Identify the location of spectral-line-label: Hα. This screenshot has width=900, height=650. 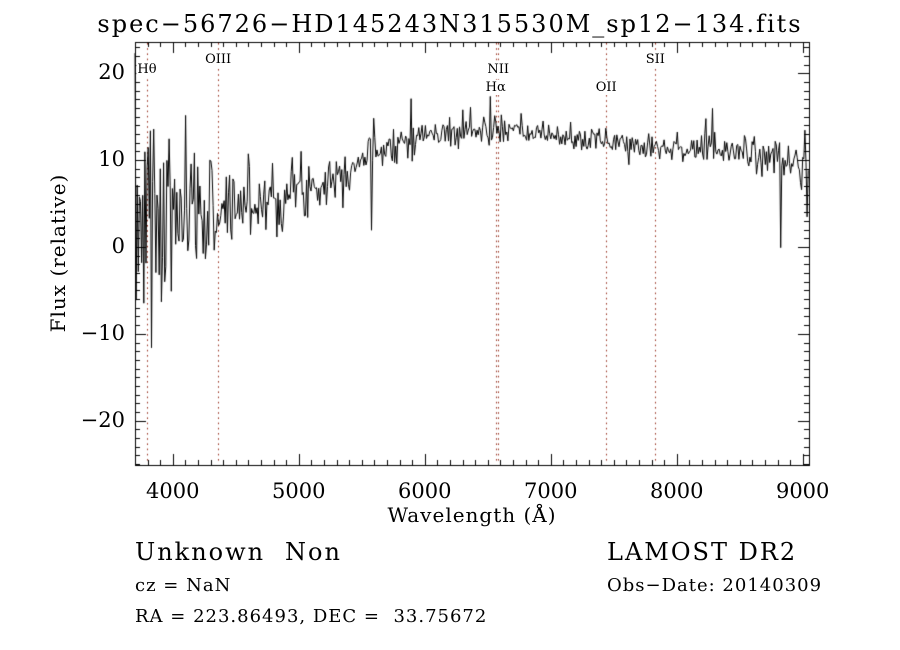
(495, 87).